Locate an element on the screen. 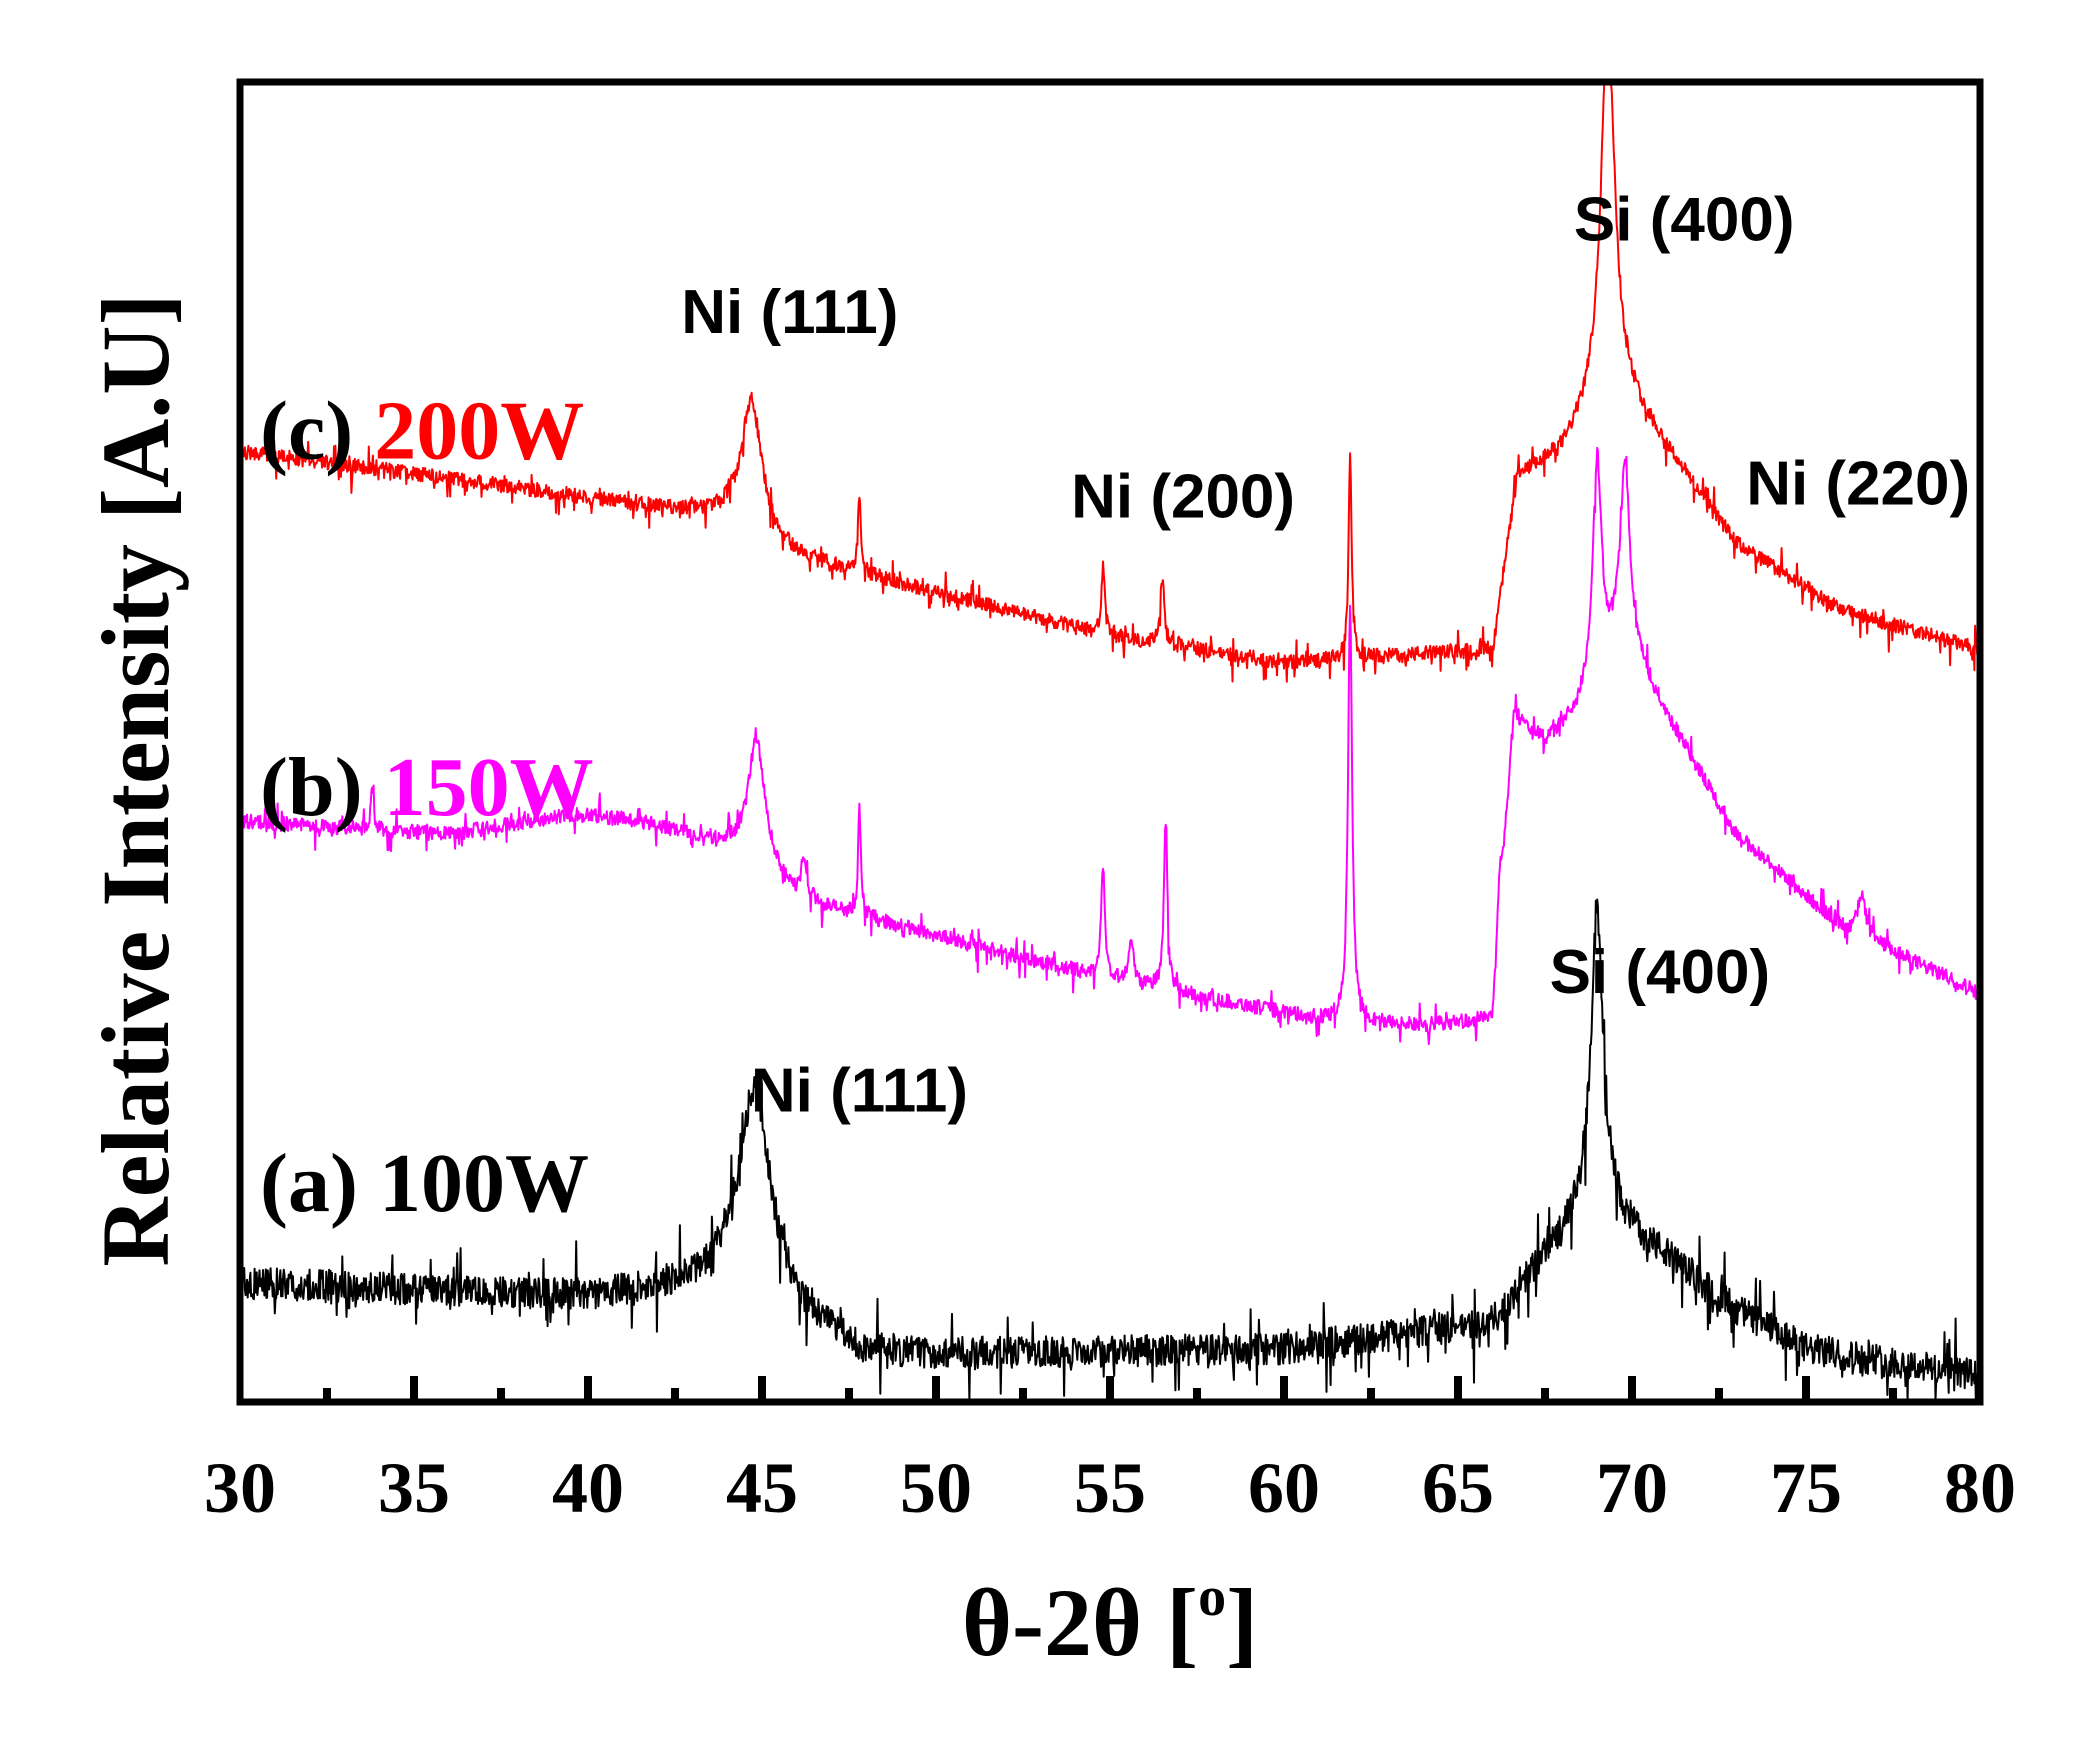  x-axis-title-sup: o is located at coordinates (1212, 1597).